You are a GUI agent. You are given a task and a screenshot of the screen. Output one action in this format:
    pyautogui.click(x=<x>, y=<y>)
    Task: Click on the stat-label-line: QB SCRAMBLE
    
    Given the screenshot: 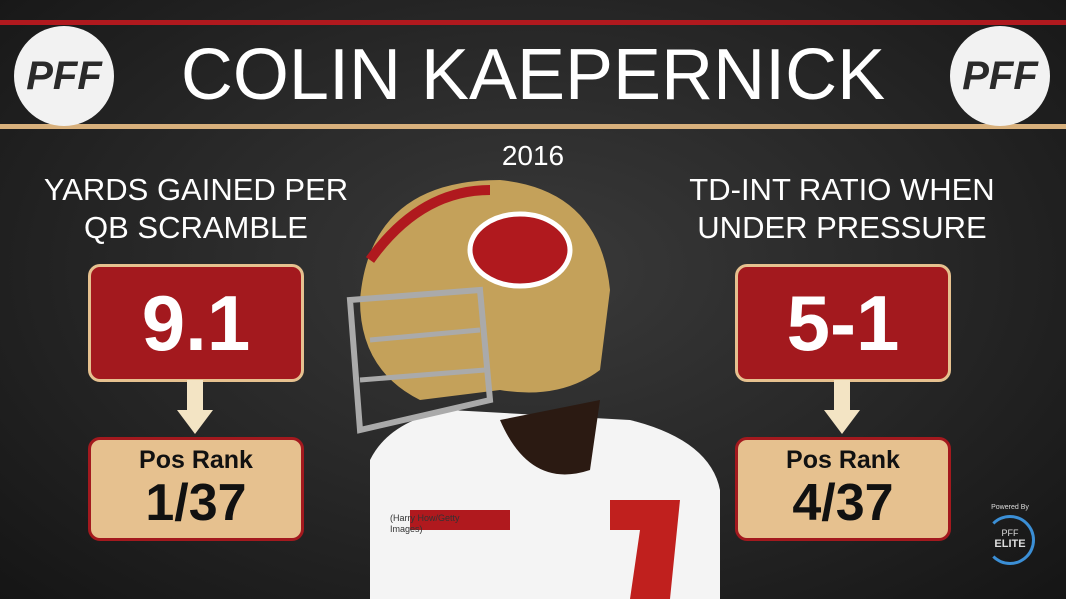 What is the action you would take?
    pyautogui.click(x=196, y=227)
    